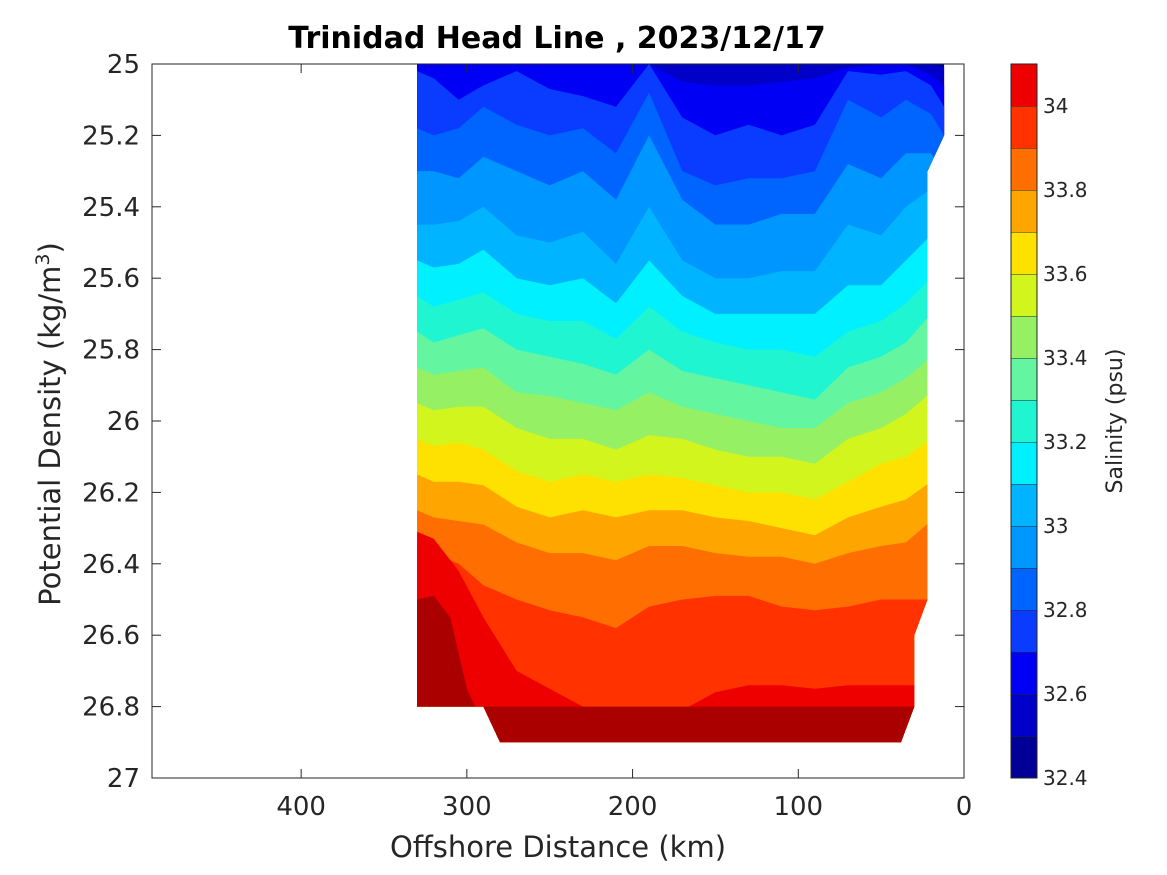 The image size is (1167, 875). I want to click on x-tick-label: 200, so click(633, 807).